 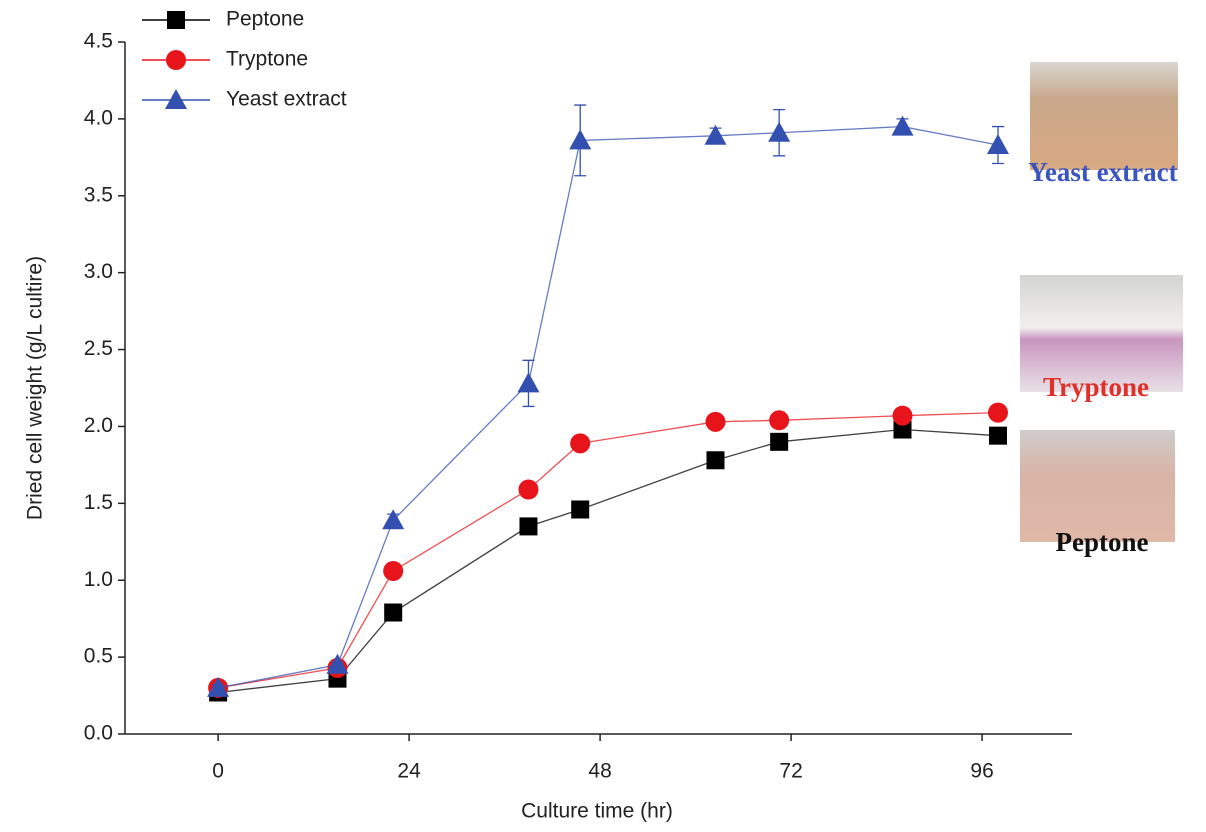 What do you see at coordinates (1096, 387) in the screenshot?
I see `annotation: Tryptone` at bounding box center [1096, 387].